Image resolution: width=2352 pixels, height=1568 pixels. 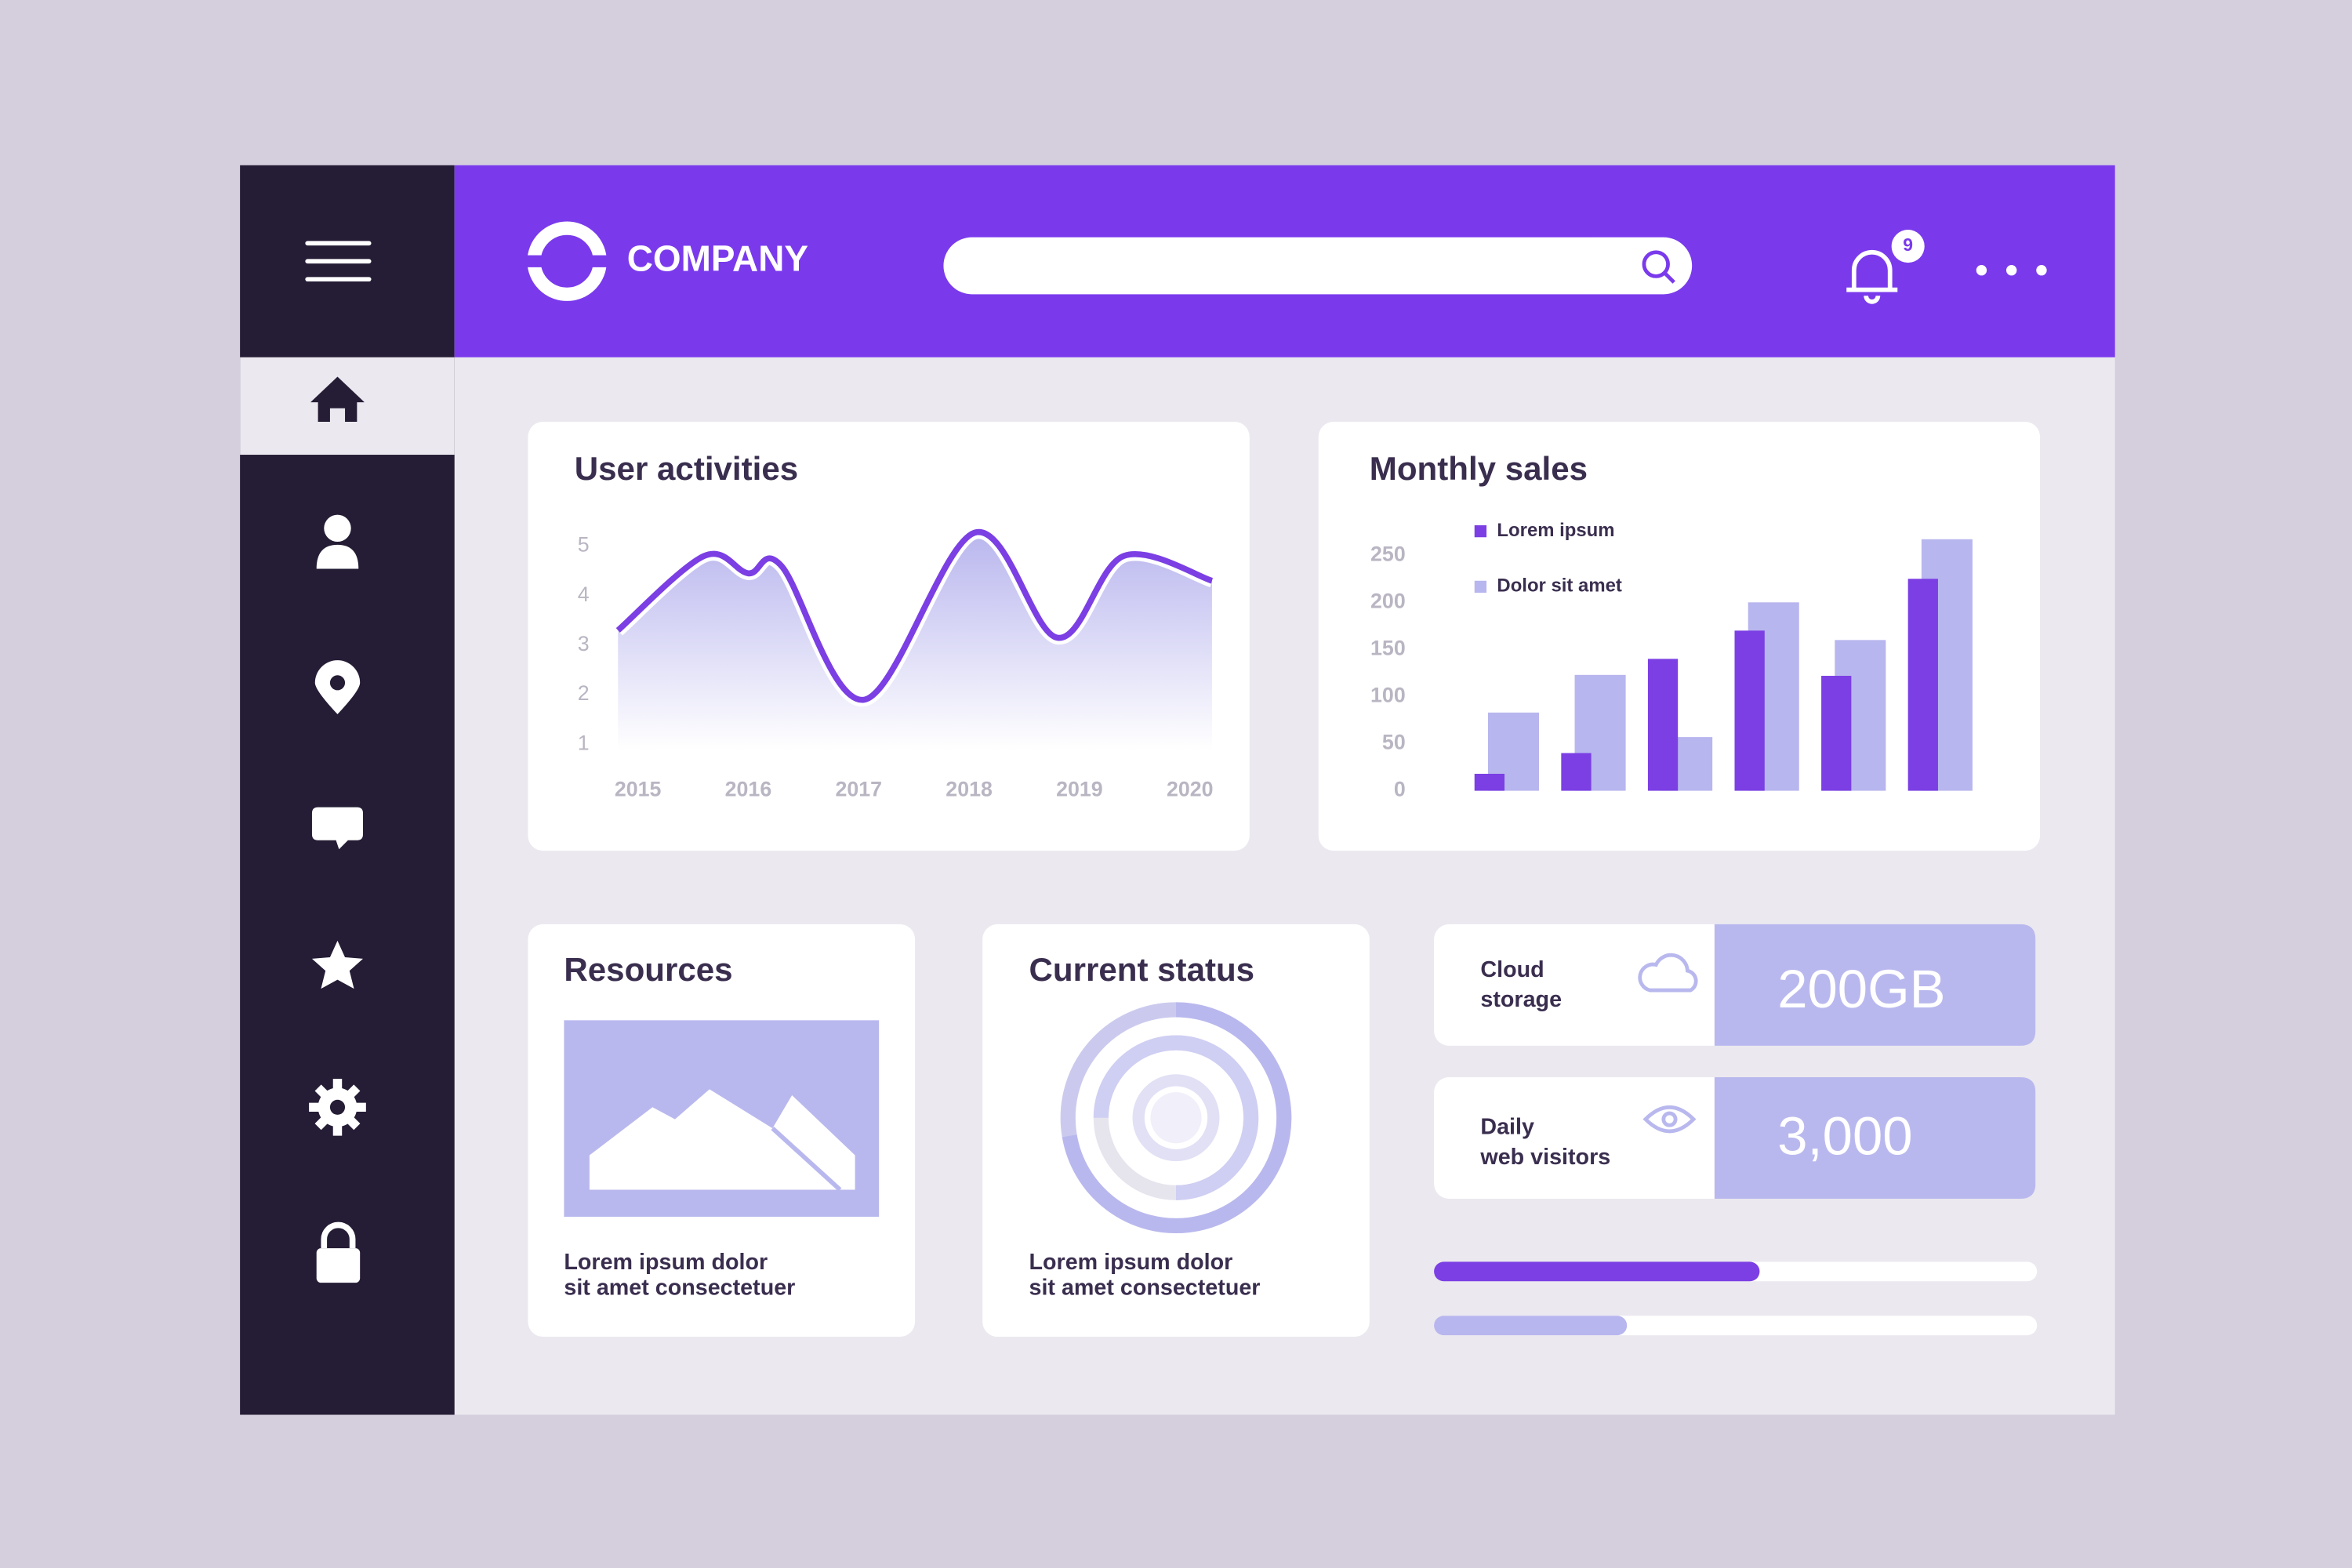 I want to click on nav-location, so click(x=337, y=687).